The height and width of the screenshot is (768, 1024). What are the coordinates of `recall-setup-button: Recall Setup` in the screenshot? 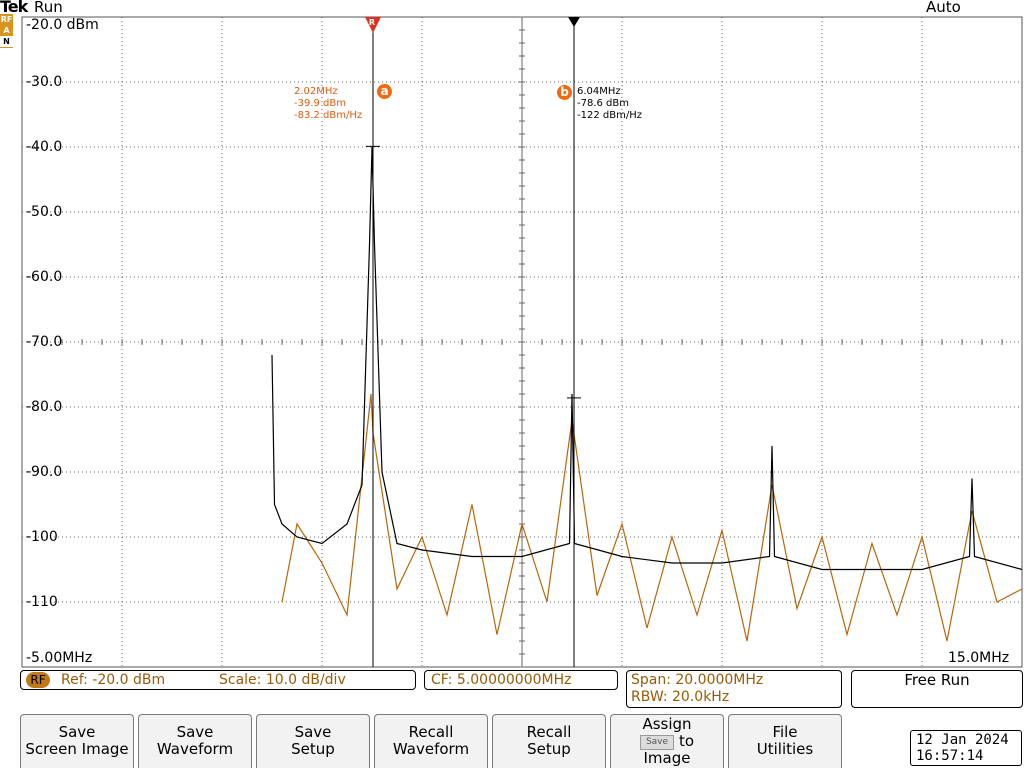 It's located at (549, 741).